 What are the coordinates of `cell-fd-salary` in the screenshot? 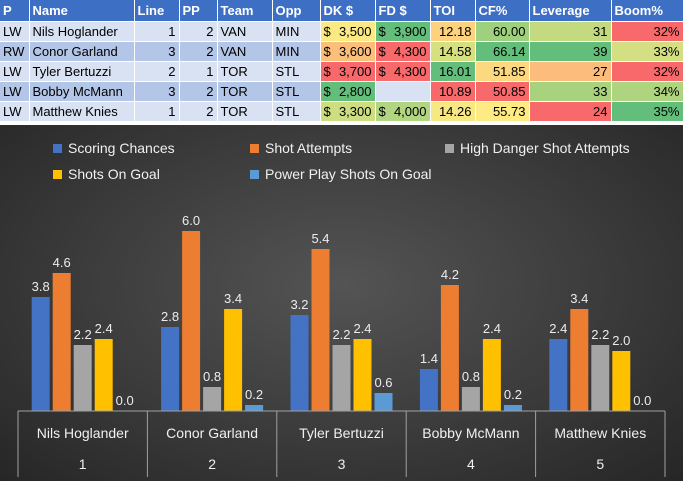 It's located at (403, 91).